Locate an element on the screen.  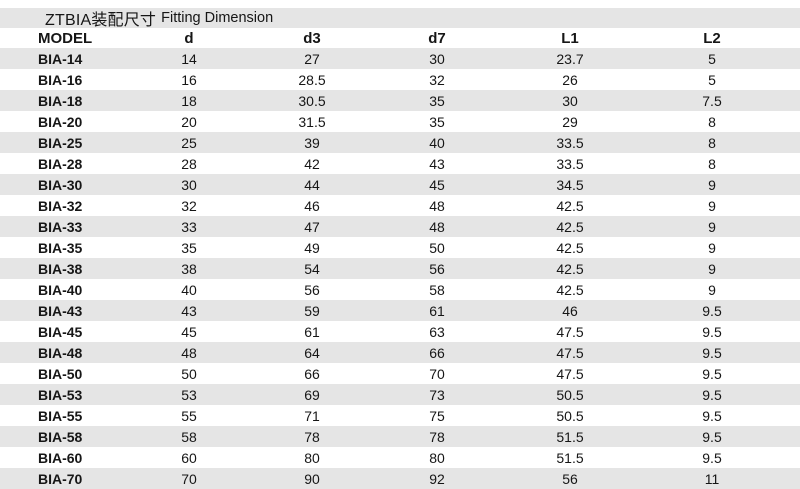
model-cell: BIA-35 is located at coordinates (60, 247).